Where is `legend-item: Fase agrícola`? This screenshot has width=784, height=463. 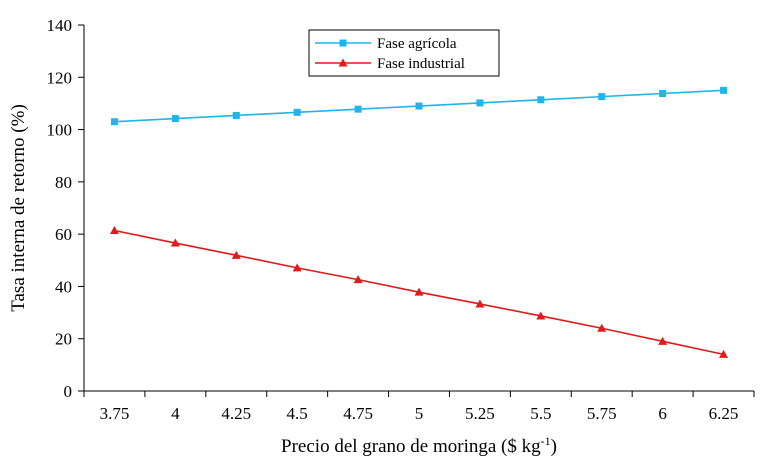 legend-item: Fase agrícola is located at coordinates (386, 44).